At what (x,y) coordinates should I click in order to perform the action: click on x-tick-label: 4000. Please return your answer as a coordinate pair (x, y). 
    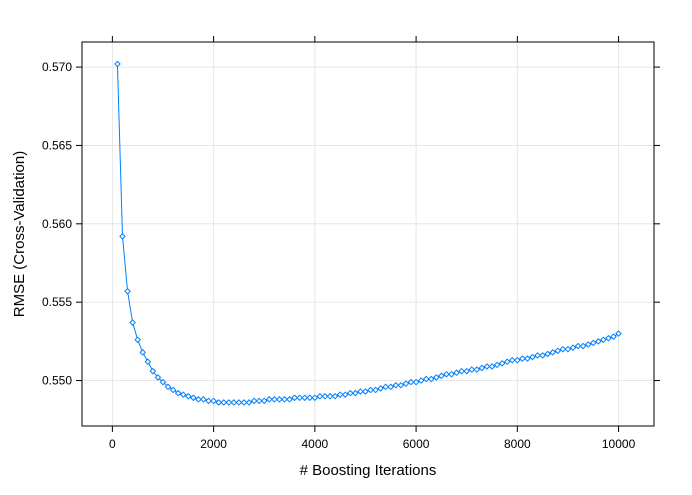
    Looking at the image, I should click on (314, 444).